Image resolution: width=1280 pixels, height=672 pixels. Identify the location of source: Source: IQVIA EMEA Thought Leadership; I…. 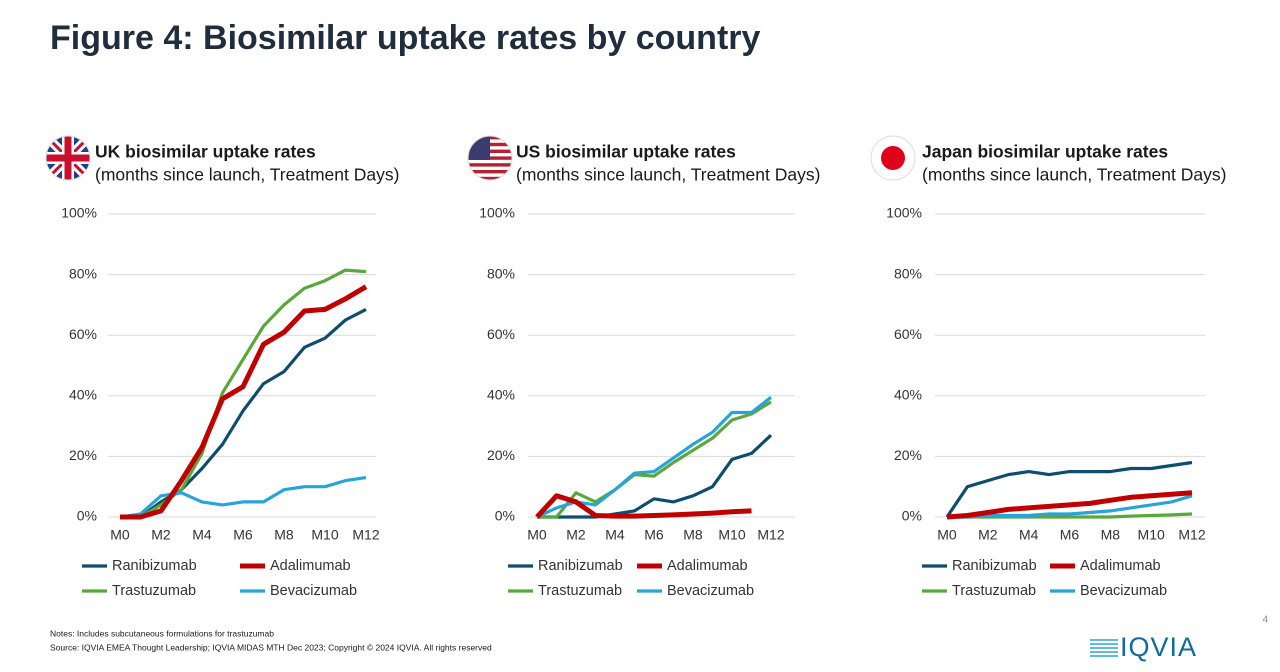
(271, 647).